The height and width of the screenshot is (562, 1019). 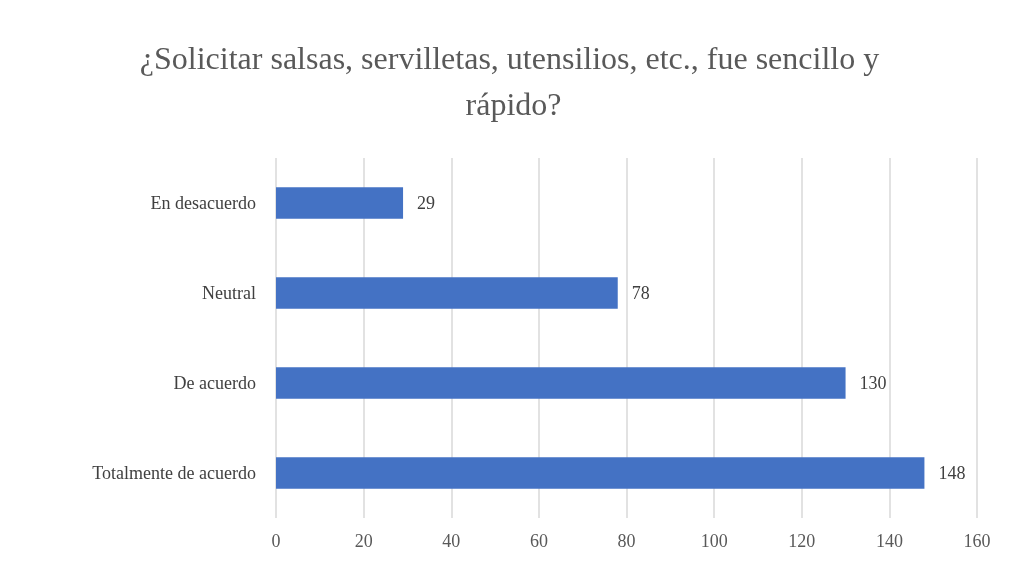 I want to click on x-tick-label: 20, so click(x=363, y=541).